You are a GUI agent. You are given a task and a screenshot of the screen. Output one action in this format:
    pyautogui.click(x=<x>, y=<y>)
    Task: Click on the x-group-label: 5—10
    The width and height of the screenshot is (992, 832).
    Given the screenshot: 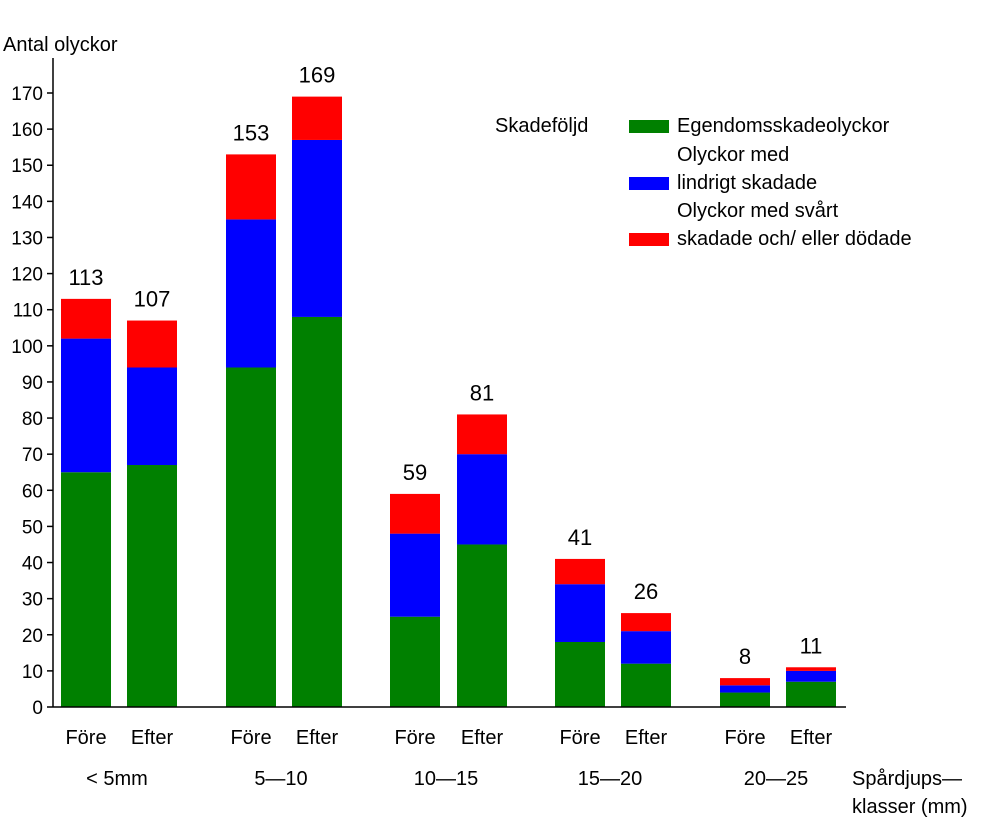 What is the action you would take?
    pyautogui.click(x=280, y=779)
    